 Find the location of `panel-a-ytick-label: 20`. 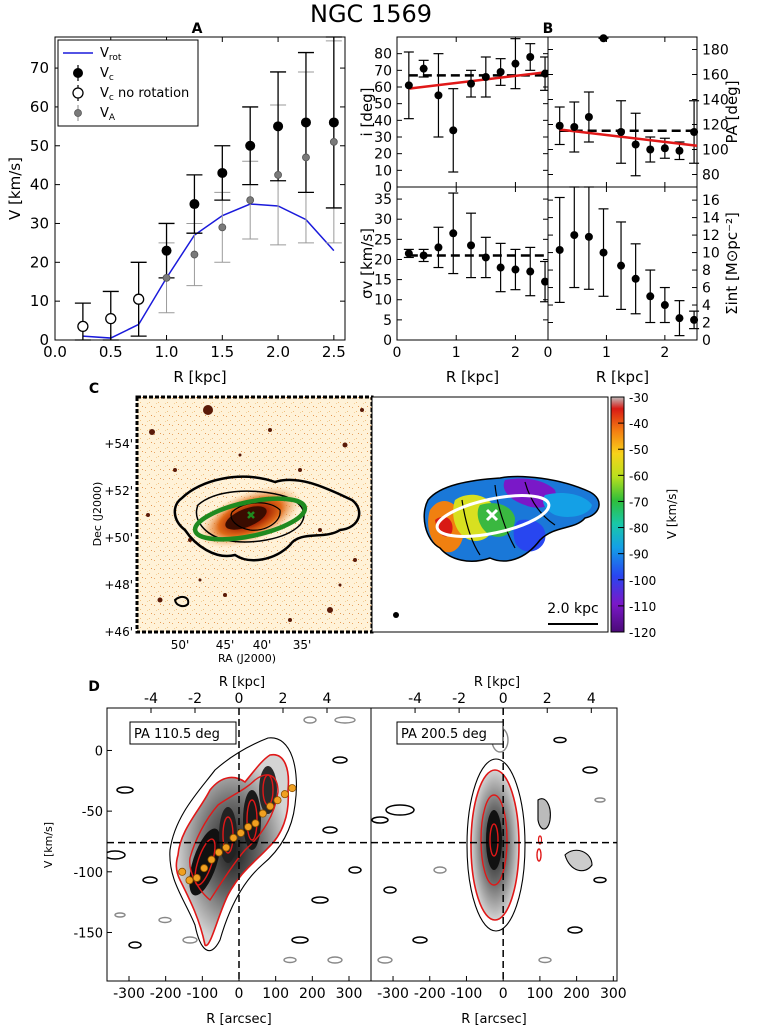

panel-a-ytick-label: 20 is located at coordinates (39, 262).